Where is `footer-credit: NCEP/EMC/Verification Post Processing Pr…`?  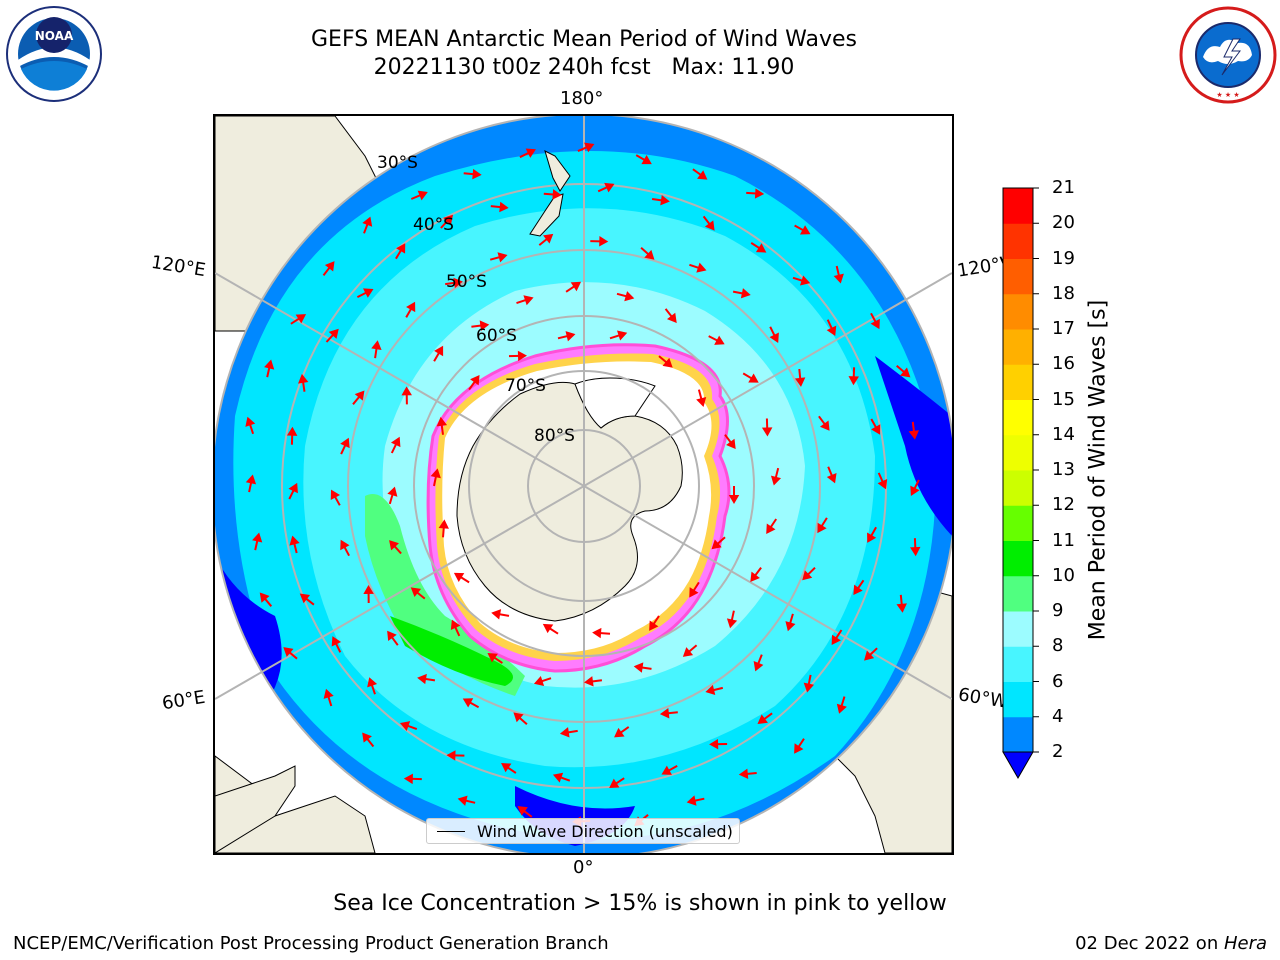
footer-credit: NCEP/EMC/Verification Post Processing Pr… is located at coordinates (311, 943).